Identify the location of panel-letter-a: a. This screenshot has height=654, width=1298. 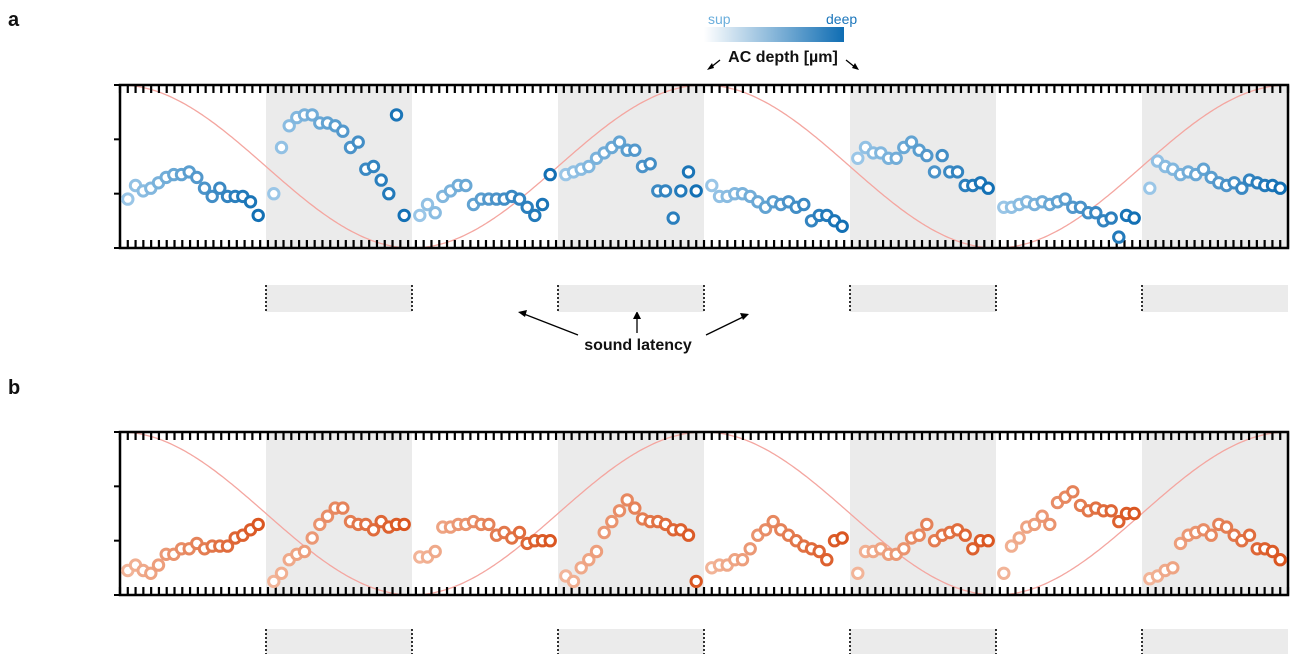
(14, 20).